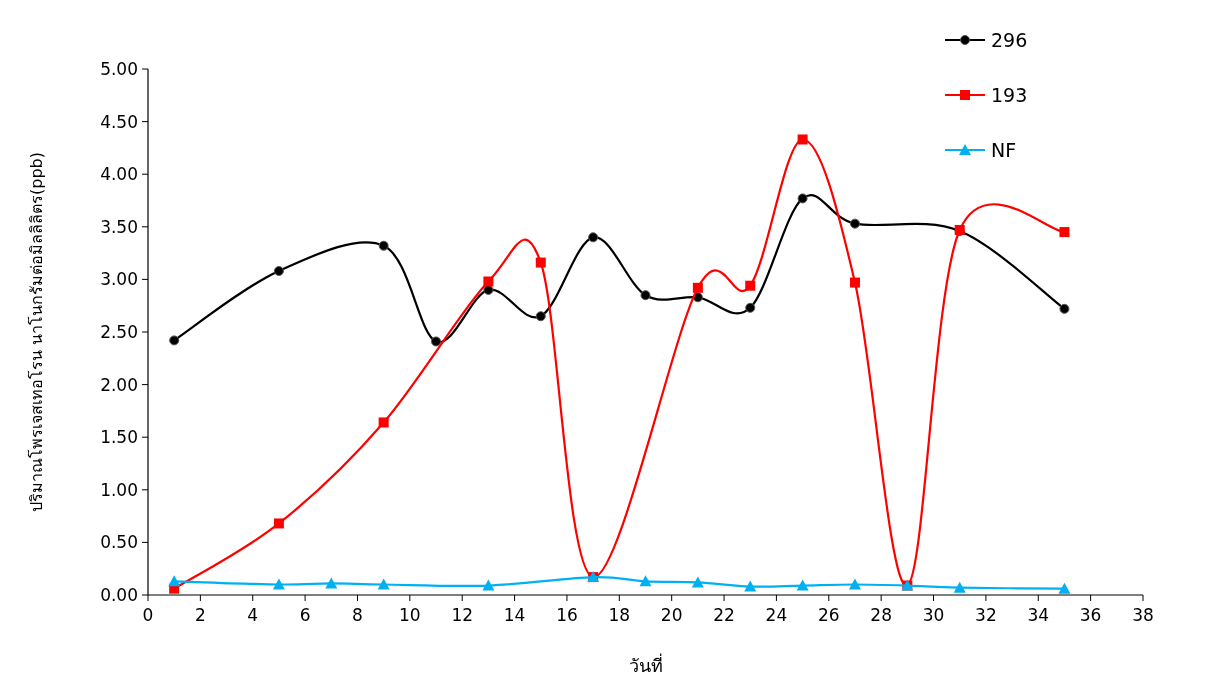 The width and height of the screenshot is (1209, 682). Describe the element at coordinates (724, 615) in the screenshot. I see `x-tick-label: 22` at that location.